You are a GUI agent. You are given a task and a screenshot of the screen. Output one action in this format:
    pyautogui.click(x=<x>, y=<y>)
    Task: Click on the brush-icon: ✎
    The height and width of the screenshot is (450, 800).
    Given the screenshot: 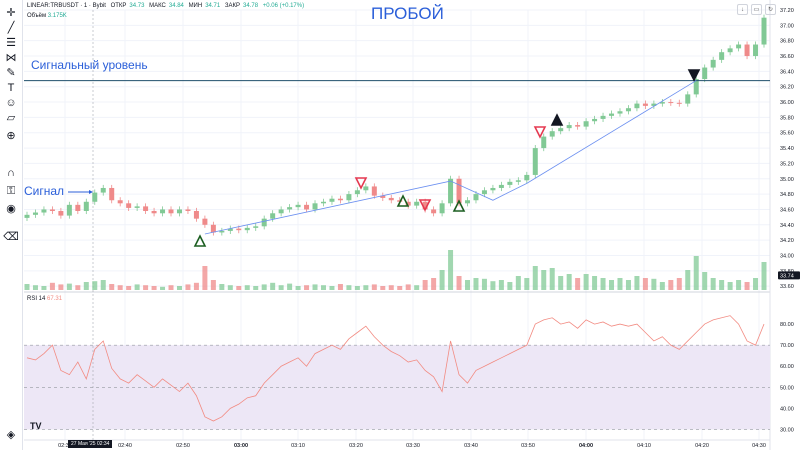 What is the action you would take?
    pyautogui.click(x=11, y=73)
    